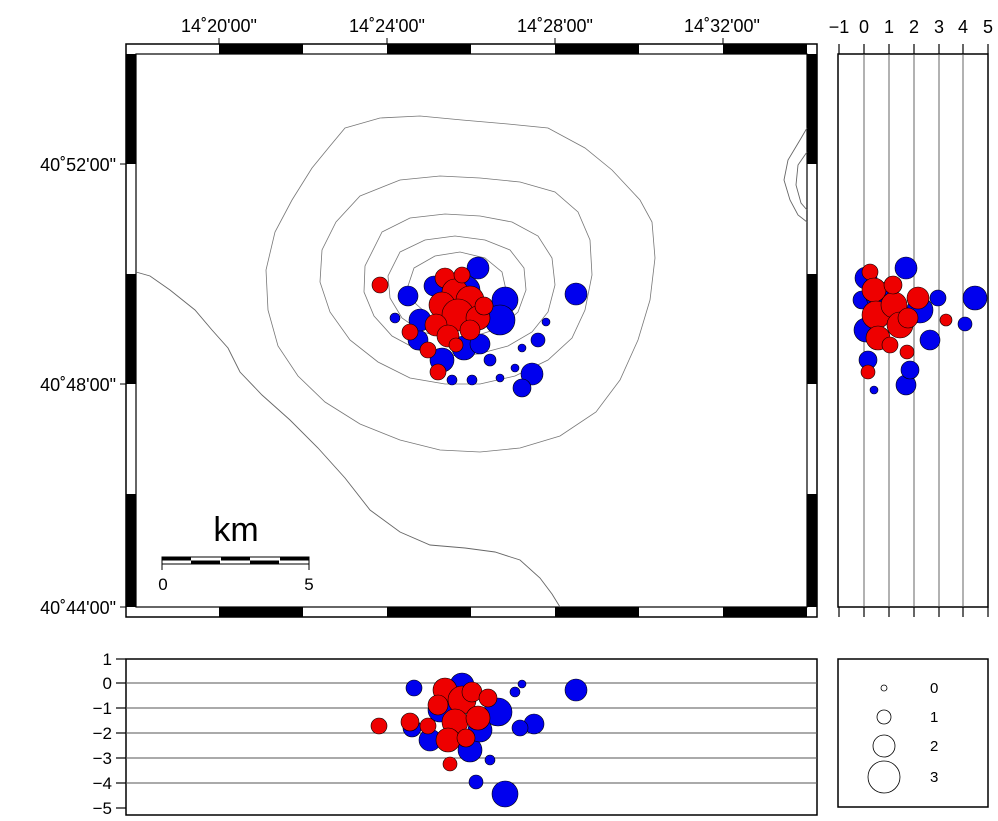  Describe the element at coordinates (934, 746) in the screenshot. I see `legend-label: 2` at that location.